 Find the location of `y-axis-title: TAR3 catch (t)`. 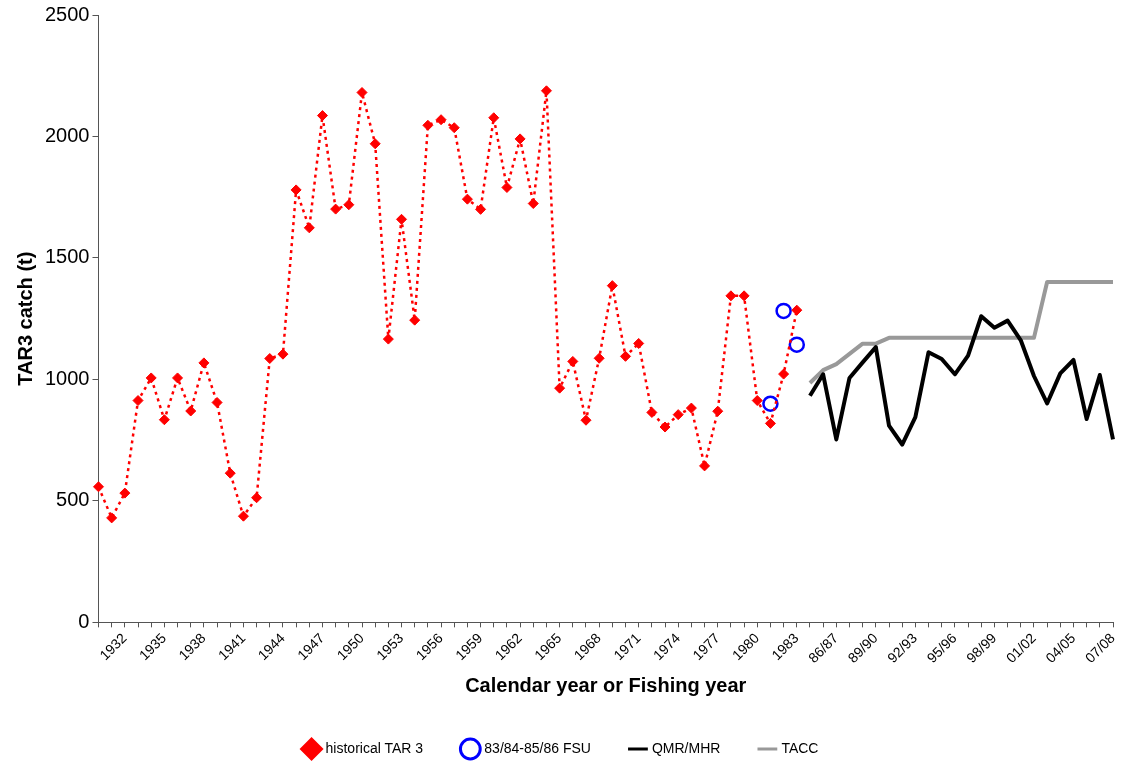

y-axis-title: TAR3 catch (t) is located at coordinates (24, 318).